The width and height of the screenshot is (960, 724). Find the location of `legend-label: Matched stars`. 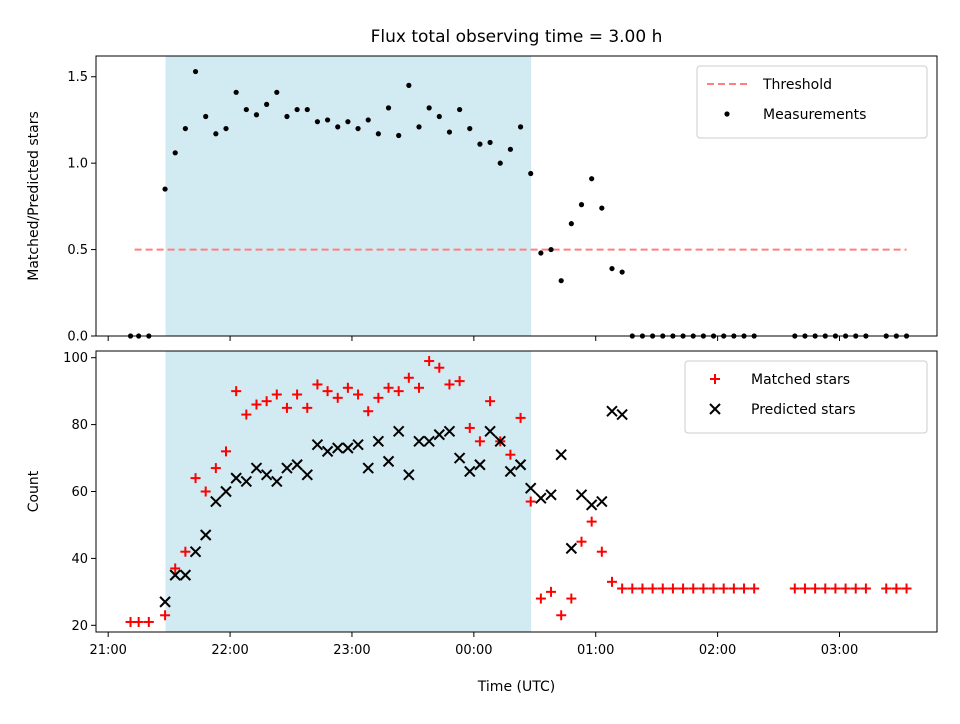

legend-label: Matched stars is located at coordinates (800, 380).